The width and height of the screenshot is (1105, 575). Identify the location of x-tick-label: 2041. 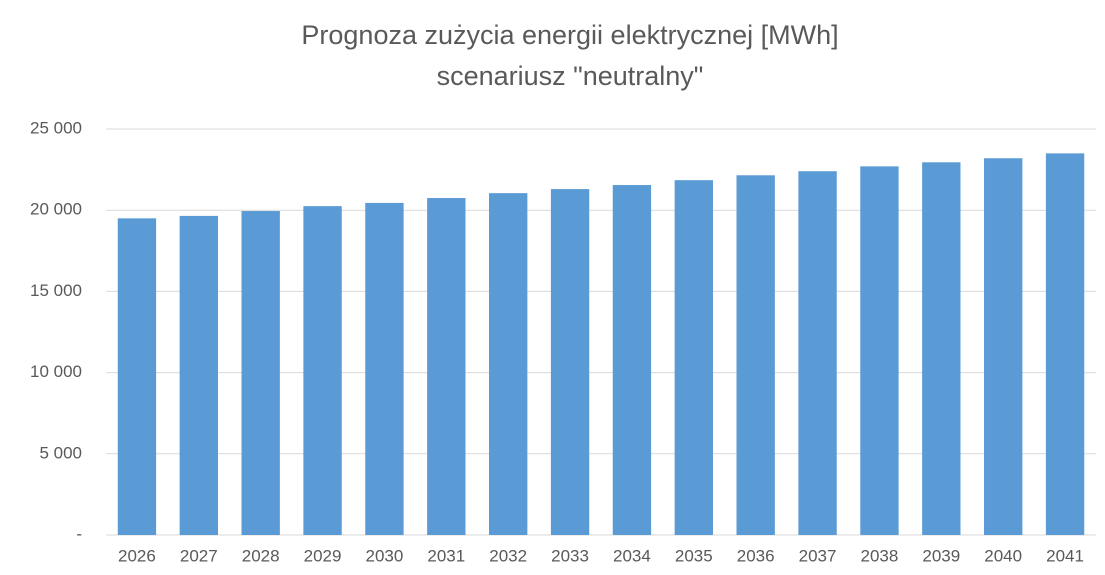
(1065, 555).